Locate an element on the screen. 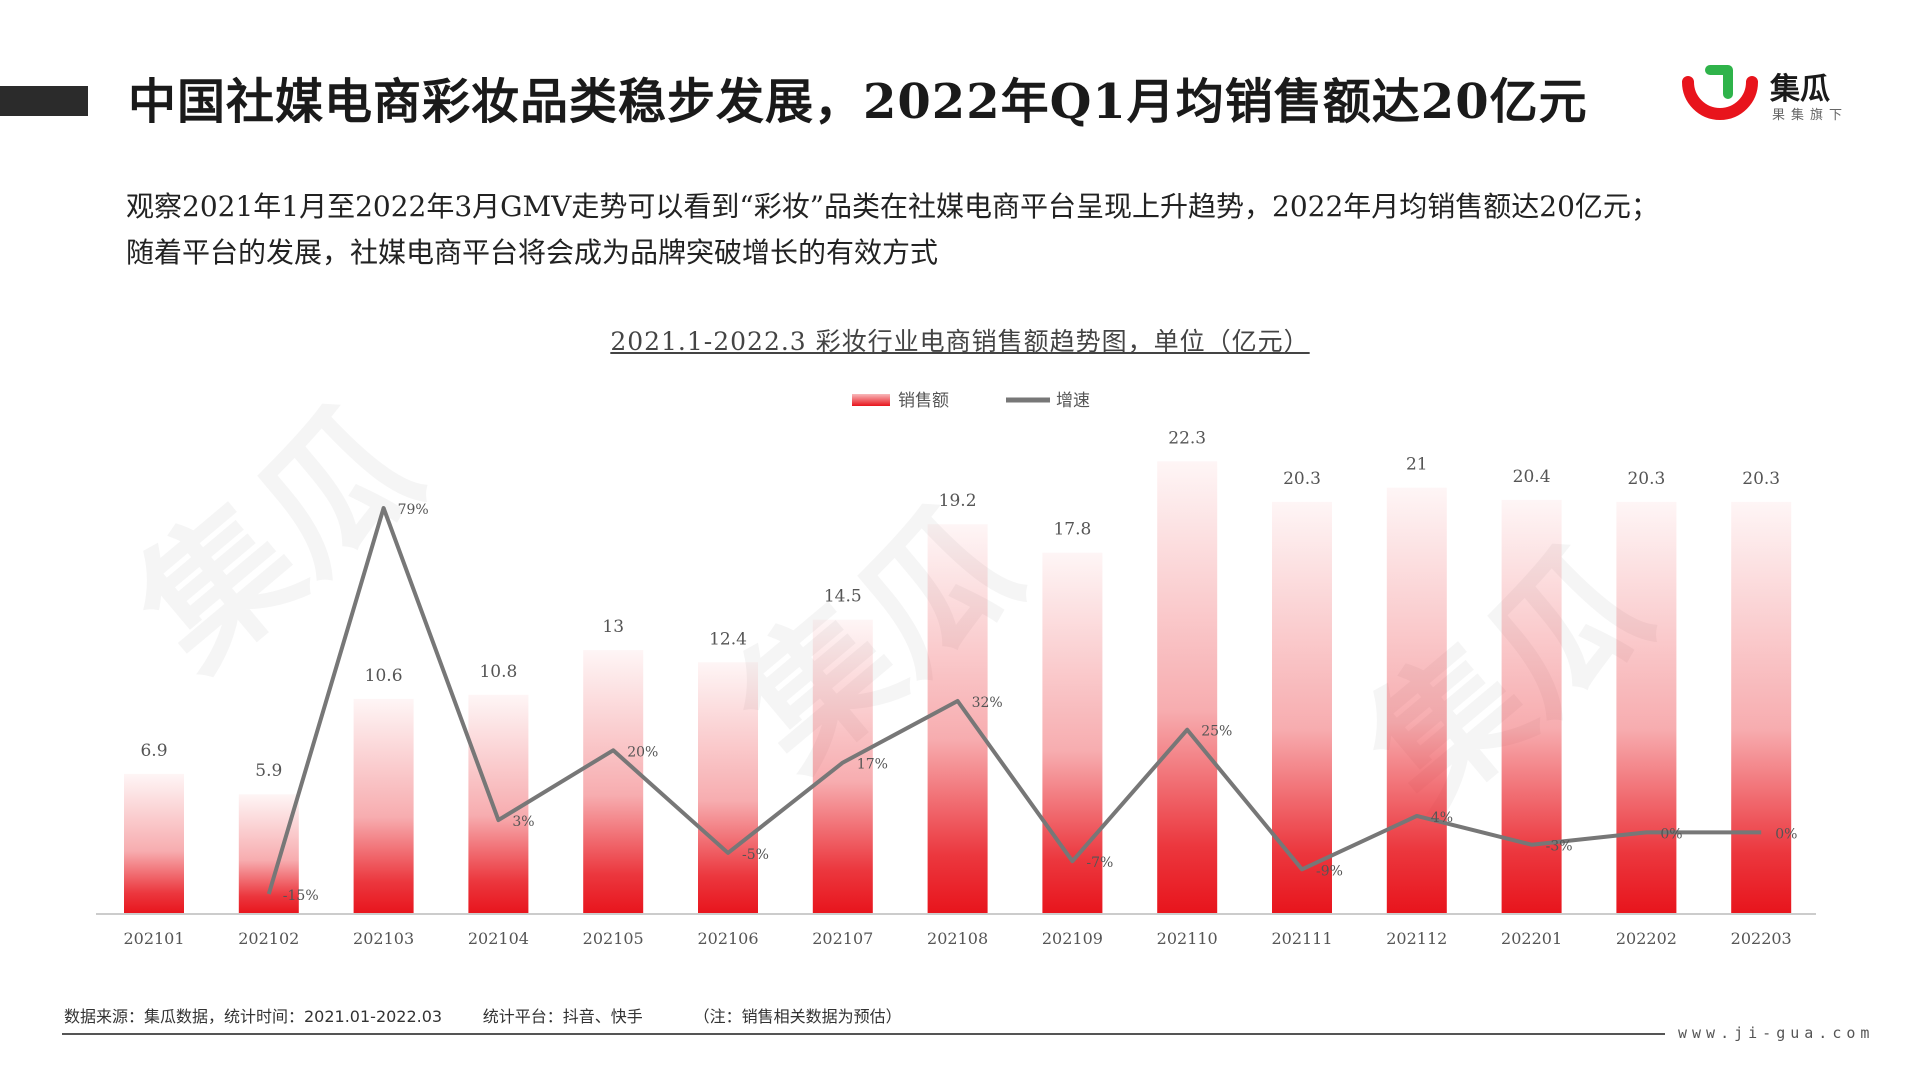 The height and width of the screenshot is (1080, 1920). bar-value-label: 6.9 is located at coordinates (153, 751).